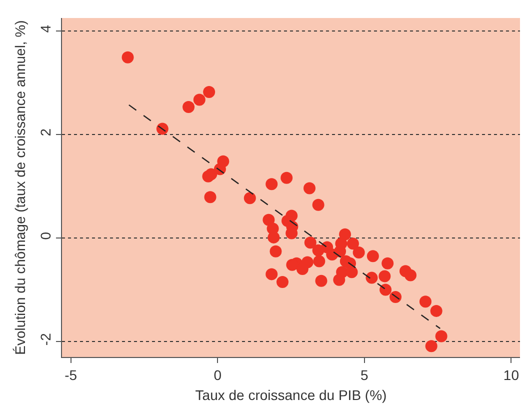 The height and width of the screenshot is (405, 524). I want to click on y-tick-label: 0, so click(45, 236).